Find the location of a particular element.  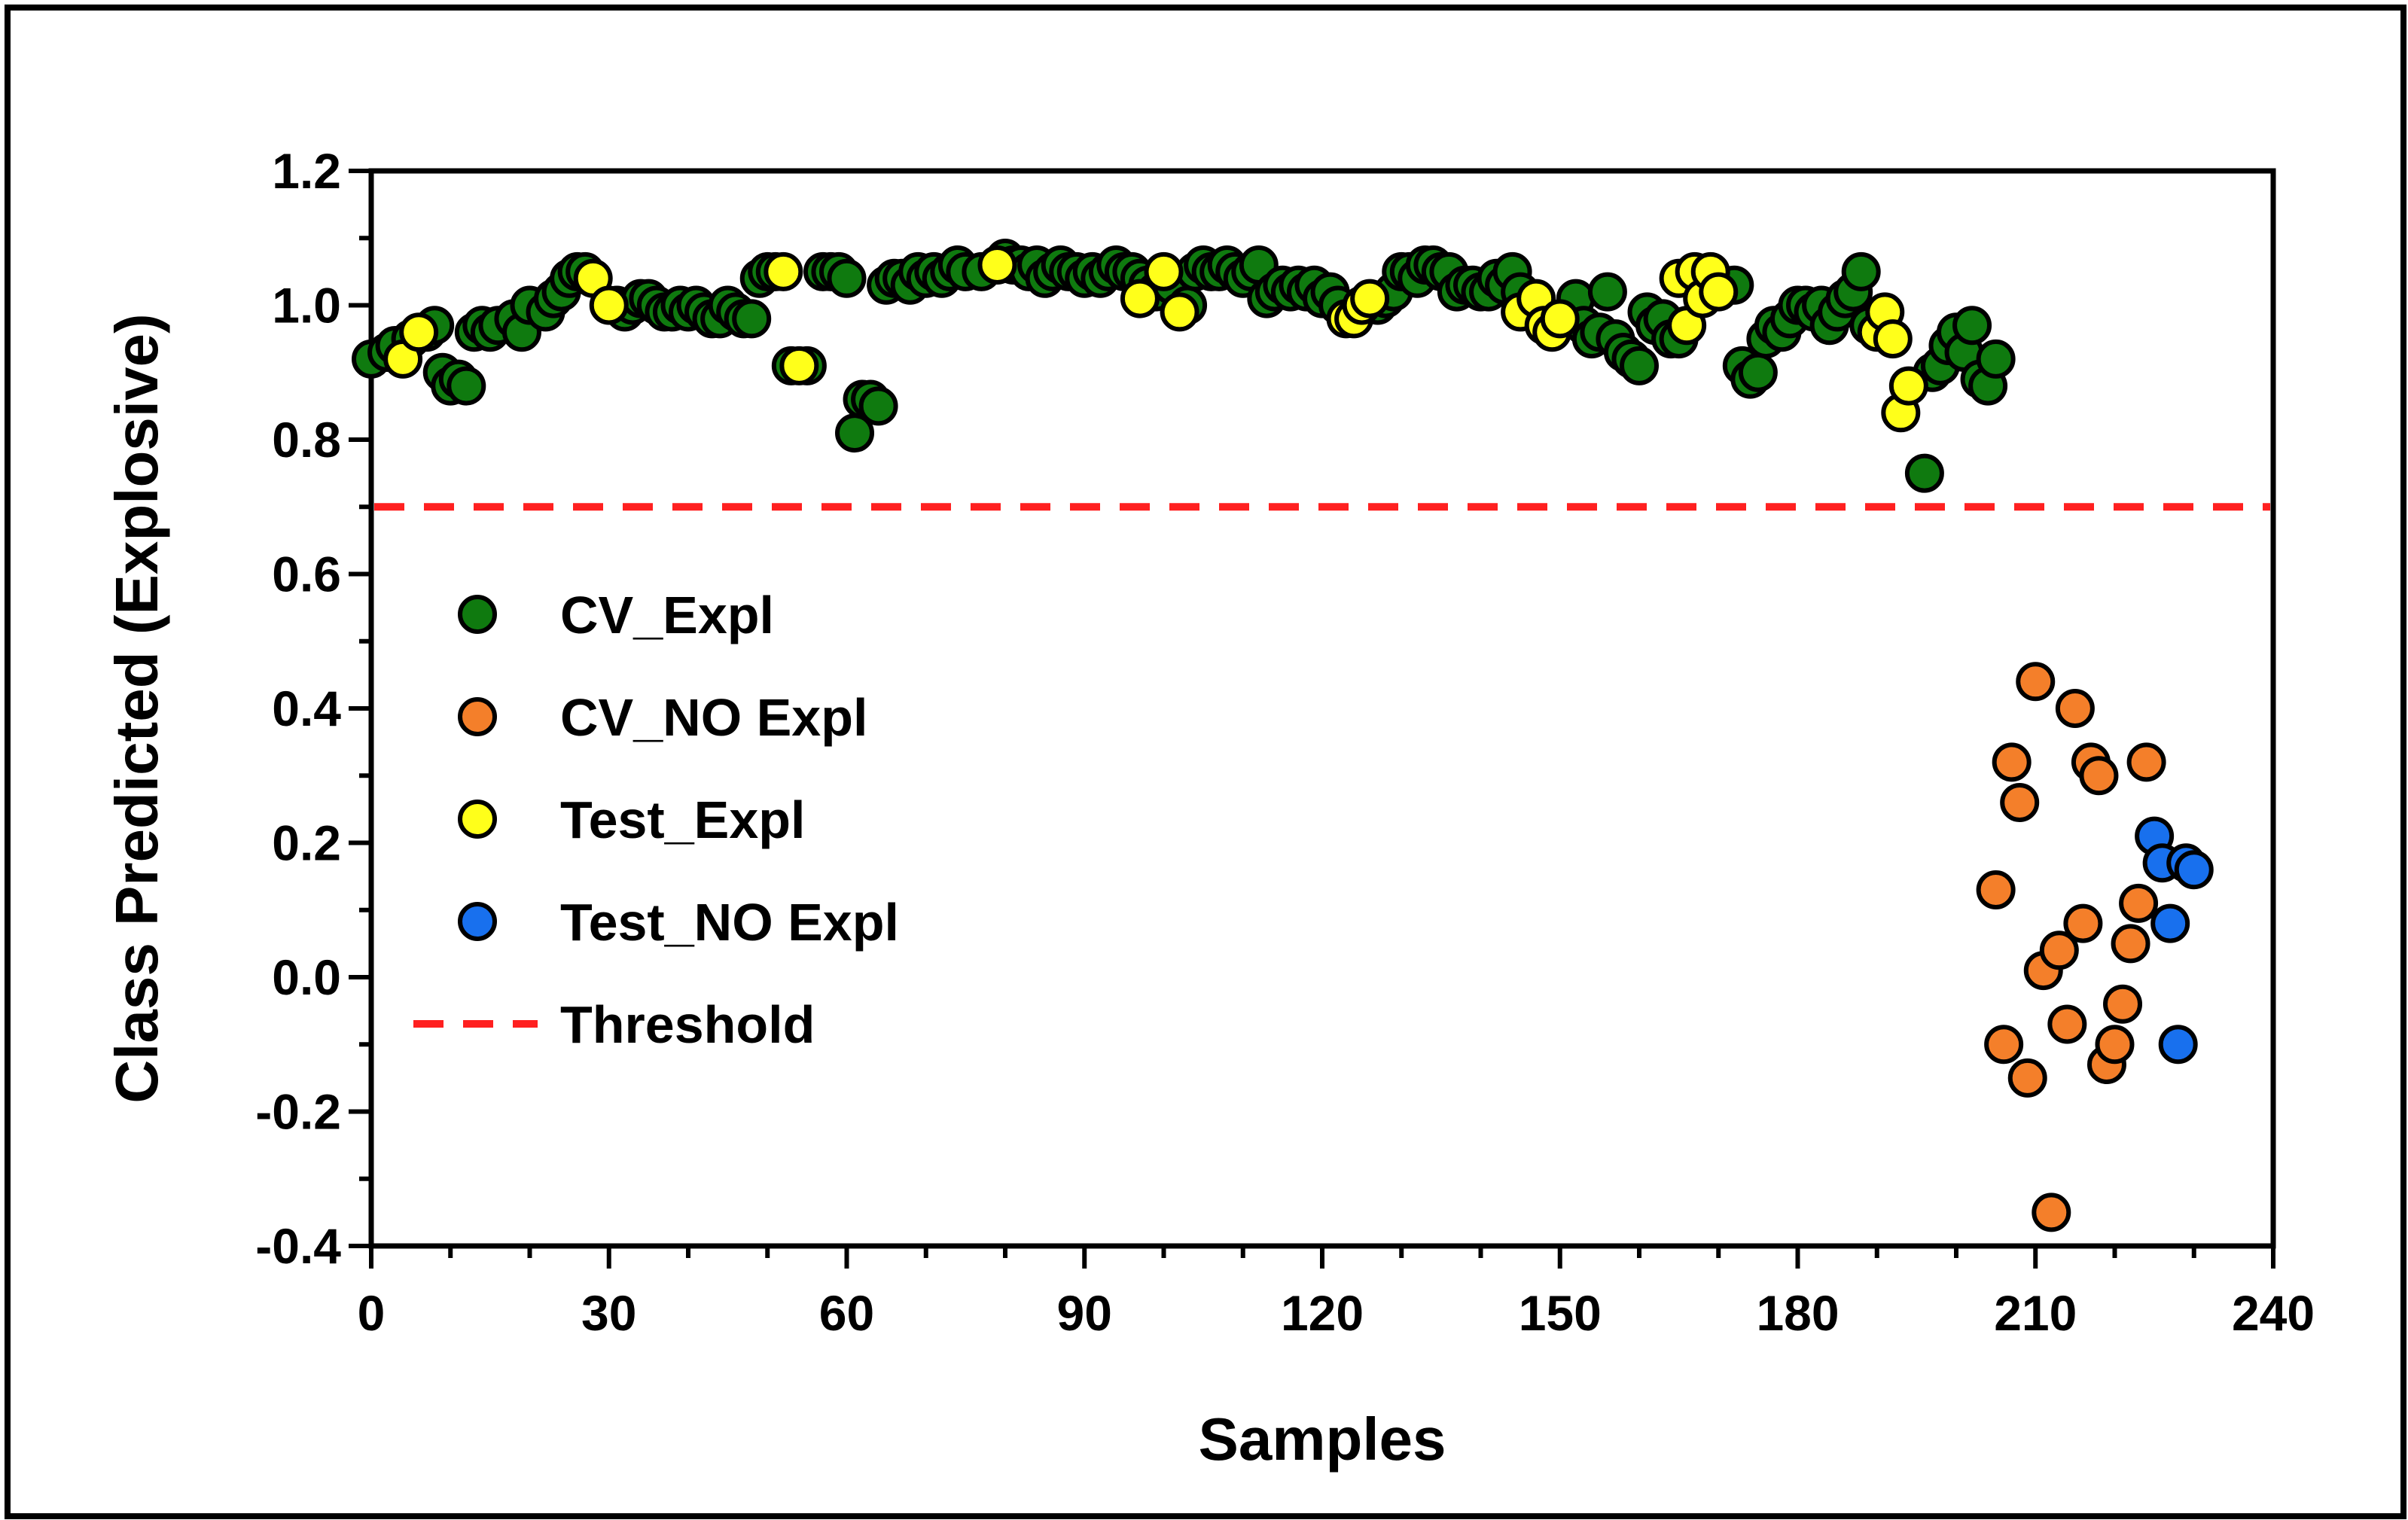

legend-label-cv-expl: CV_Expl is located at coordinates (667, 615).